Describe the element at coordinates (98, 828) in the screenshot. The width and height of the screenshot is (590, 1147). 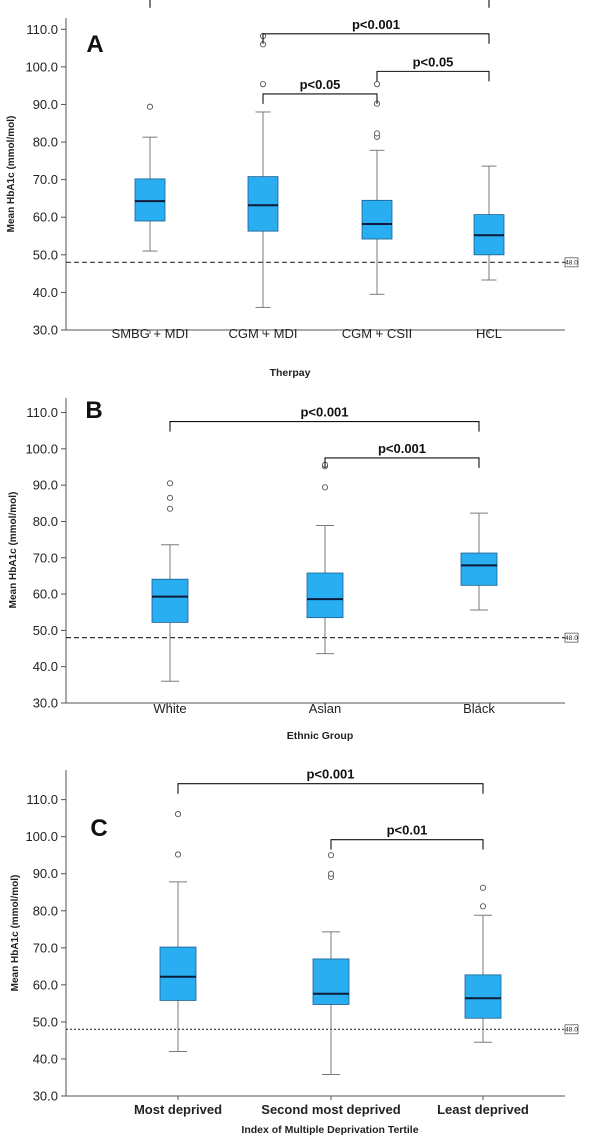
I see `panel-label: C` at that location.